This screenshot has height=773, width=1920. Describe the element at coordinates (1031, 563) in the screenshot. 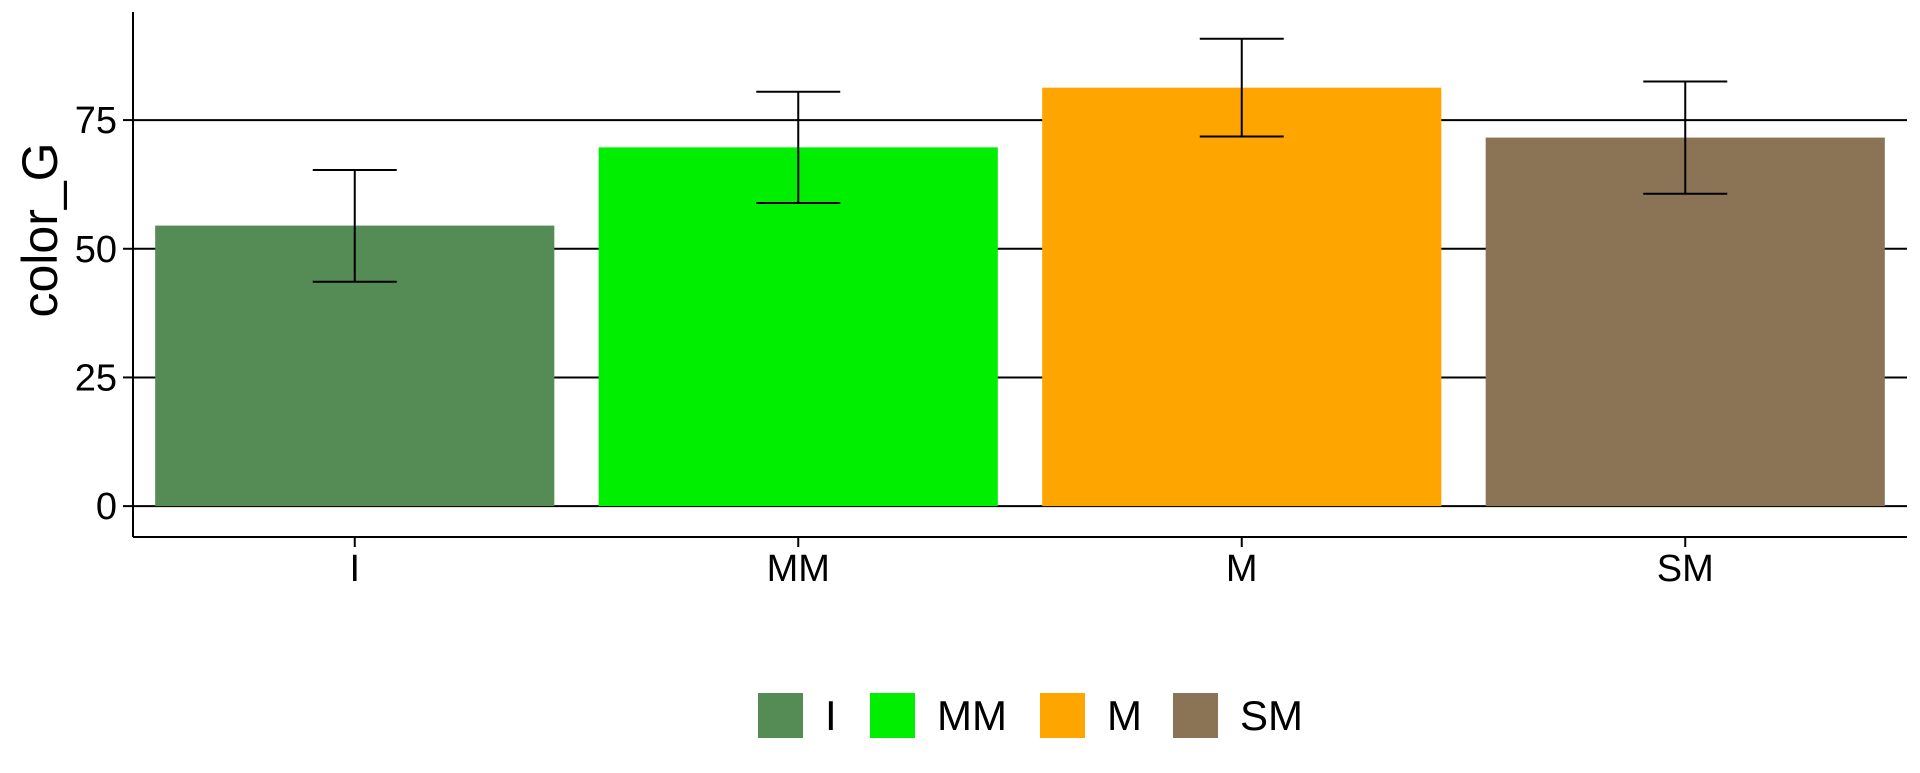

I see `x-ticks: I MM M SM` at that location.